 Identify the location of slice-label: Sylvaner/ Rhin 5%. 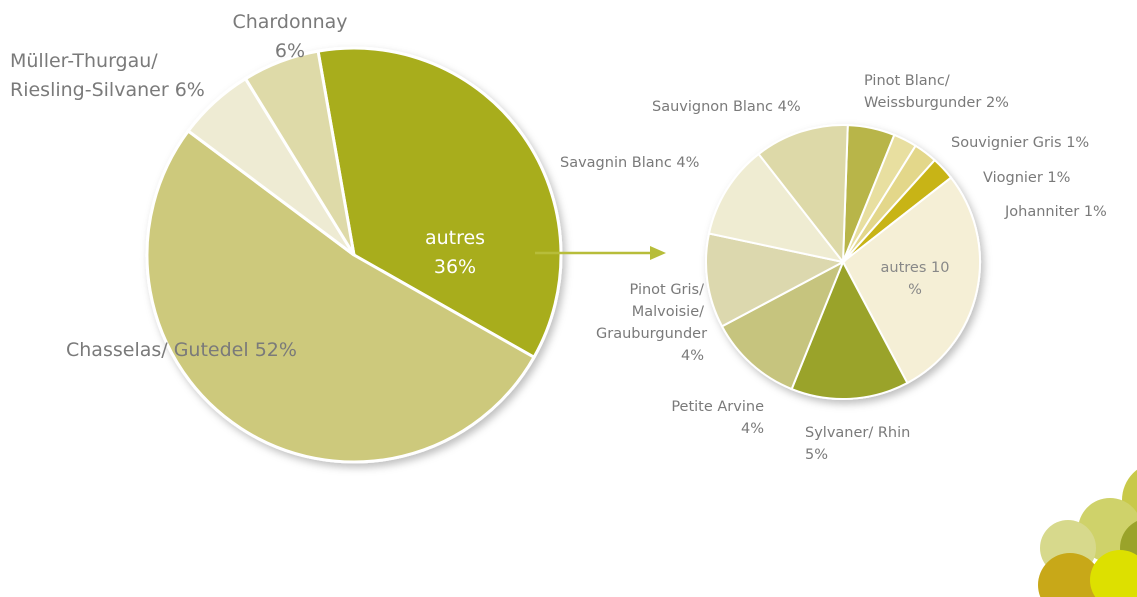
(858, 444).